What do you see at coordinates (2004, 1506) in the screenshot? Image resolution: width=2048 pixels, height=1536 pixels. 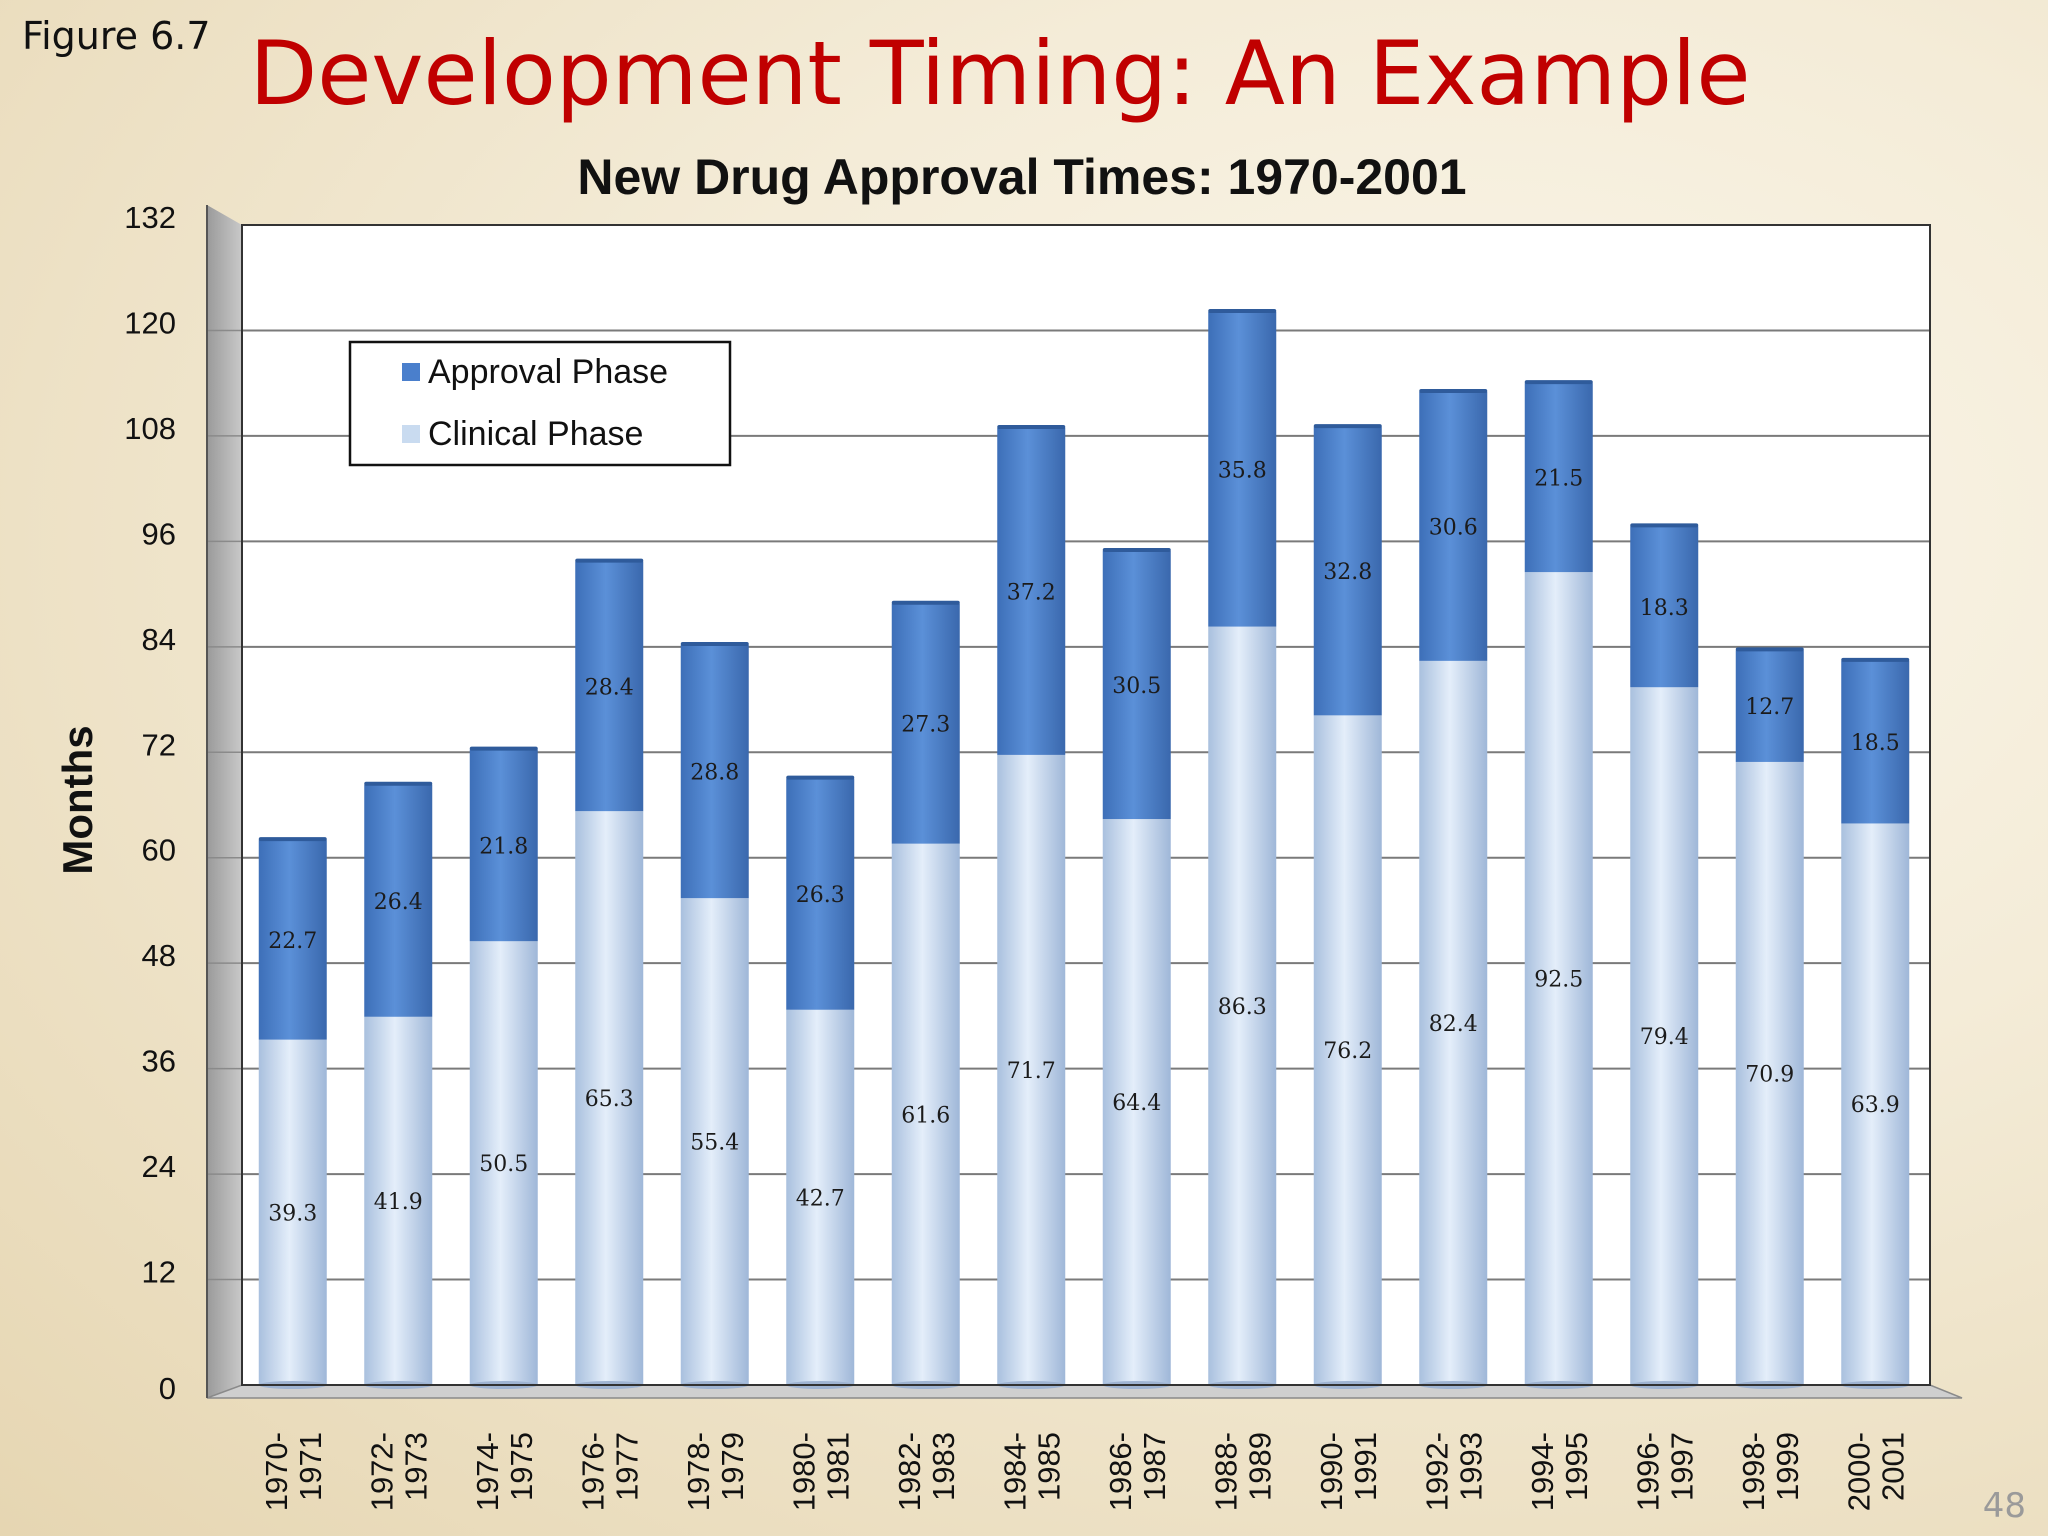 I see `slide-number: 48` at bounding box center [2004, 1506].